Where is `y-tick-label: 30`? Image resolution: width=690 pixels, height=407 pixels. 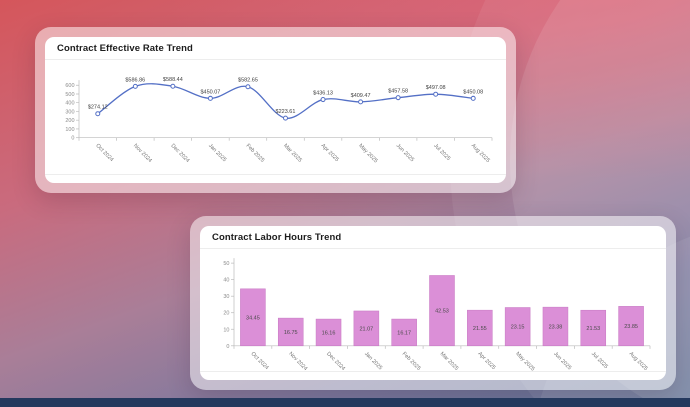 y-tick-label: 30 is located at coordinates (226, 297).